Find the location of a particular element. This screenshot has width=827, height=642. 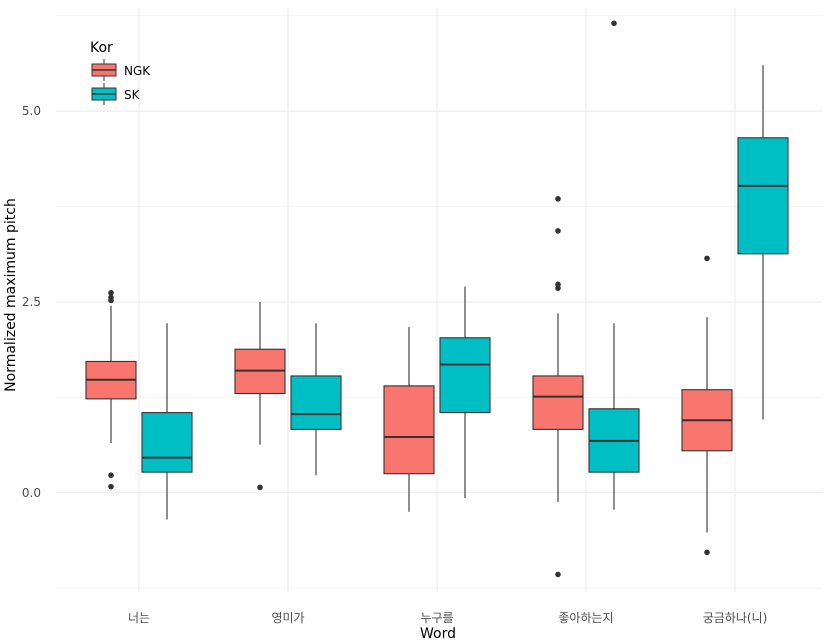

legend-entry-sk: SK is located at coordinates (116, 94).